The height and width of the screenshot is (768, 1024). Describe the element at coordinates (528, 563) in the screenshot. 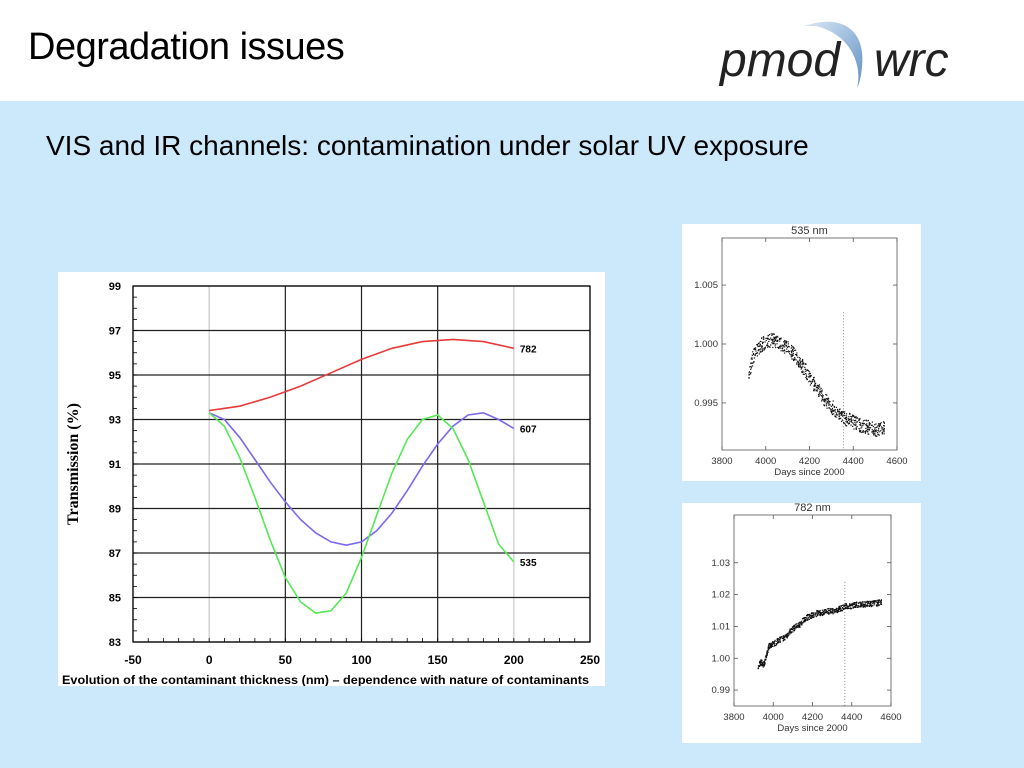

I see `series-label-535: 535` at that location.